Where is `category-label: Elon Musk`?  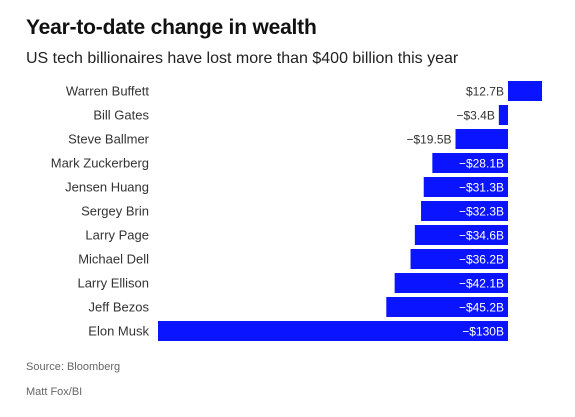 category-label: Elon Musk is located at coordinates (118, 331).